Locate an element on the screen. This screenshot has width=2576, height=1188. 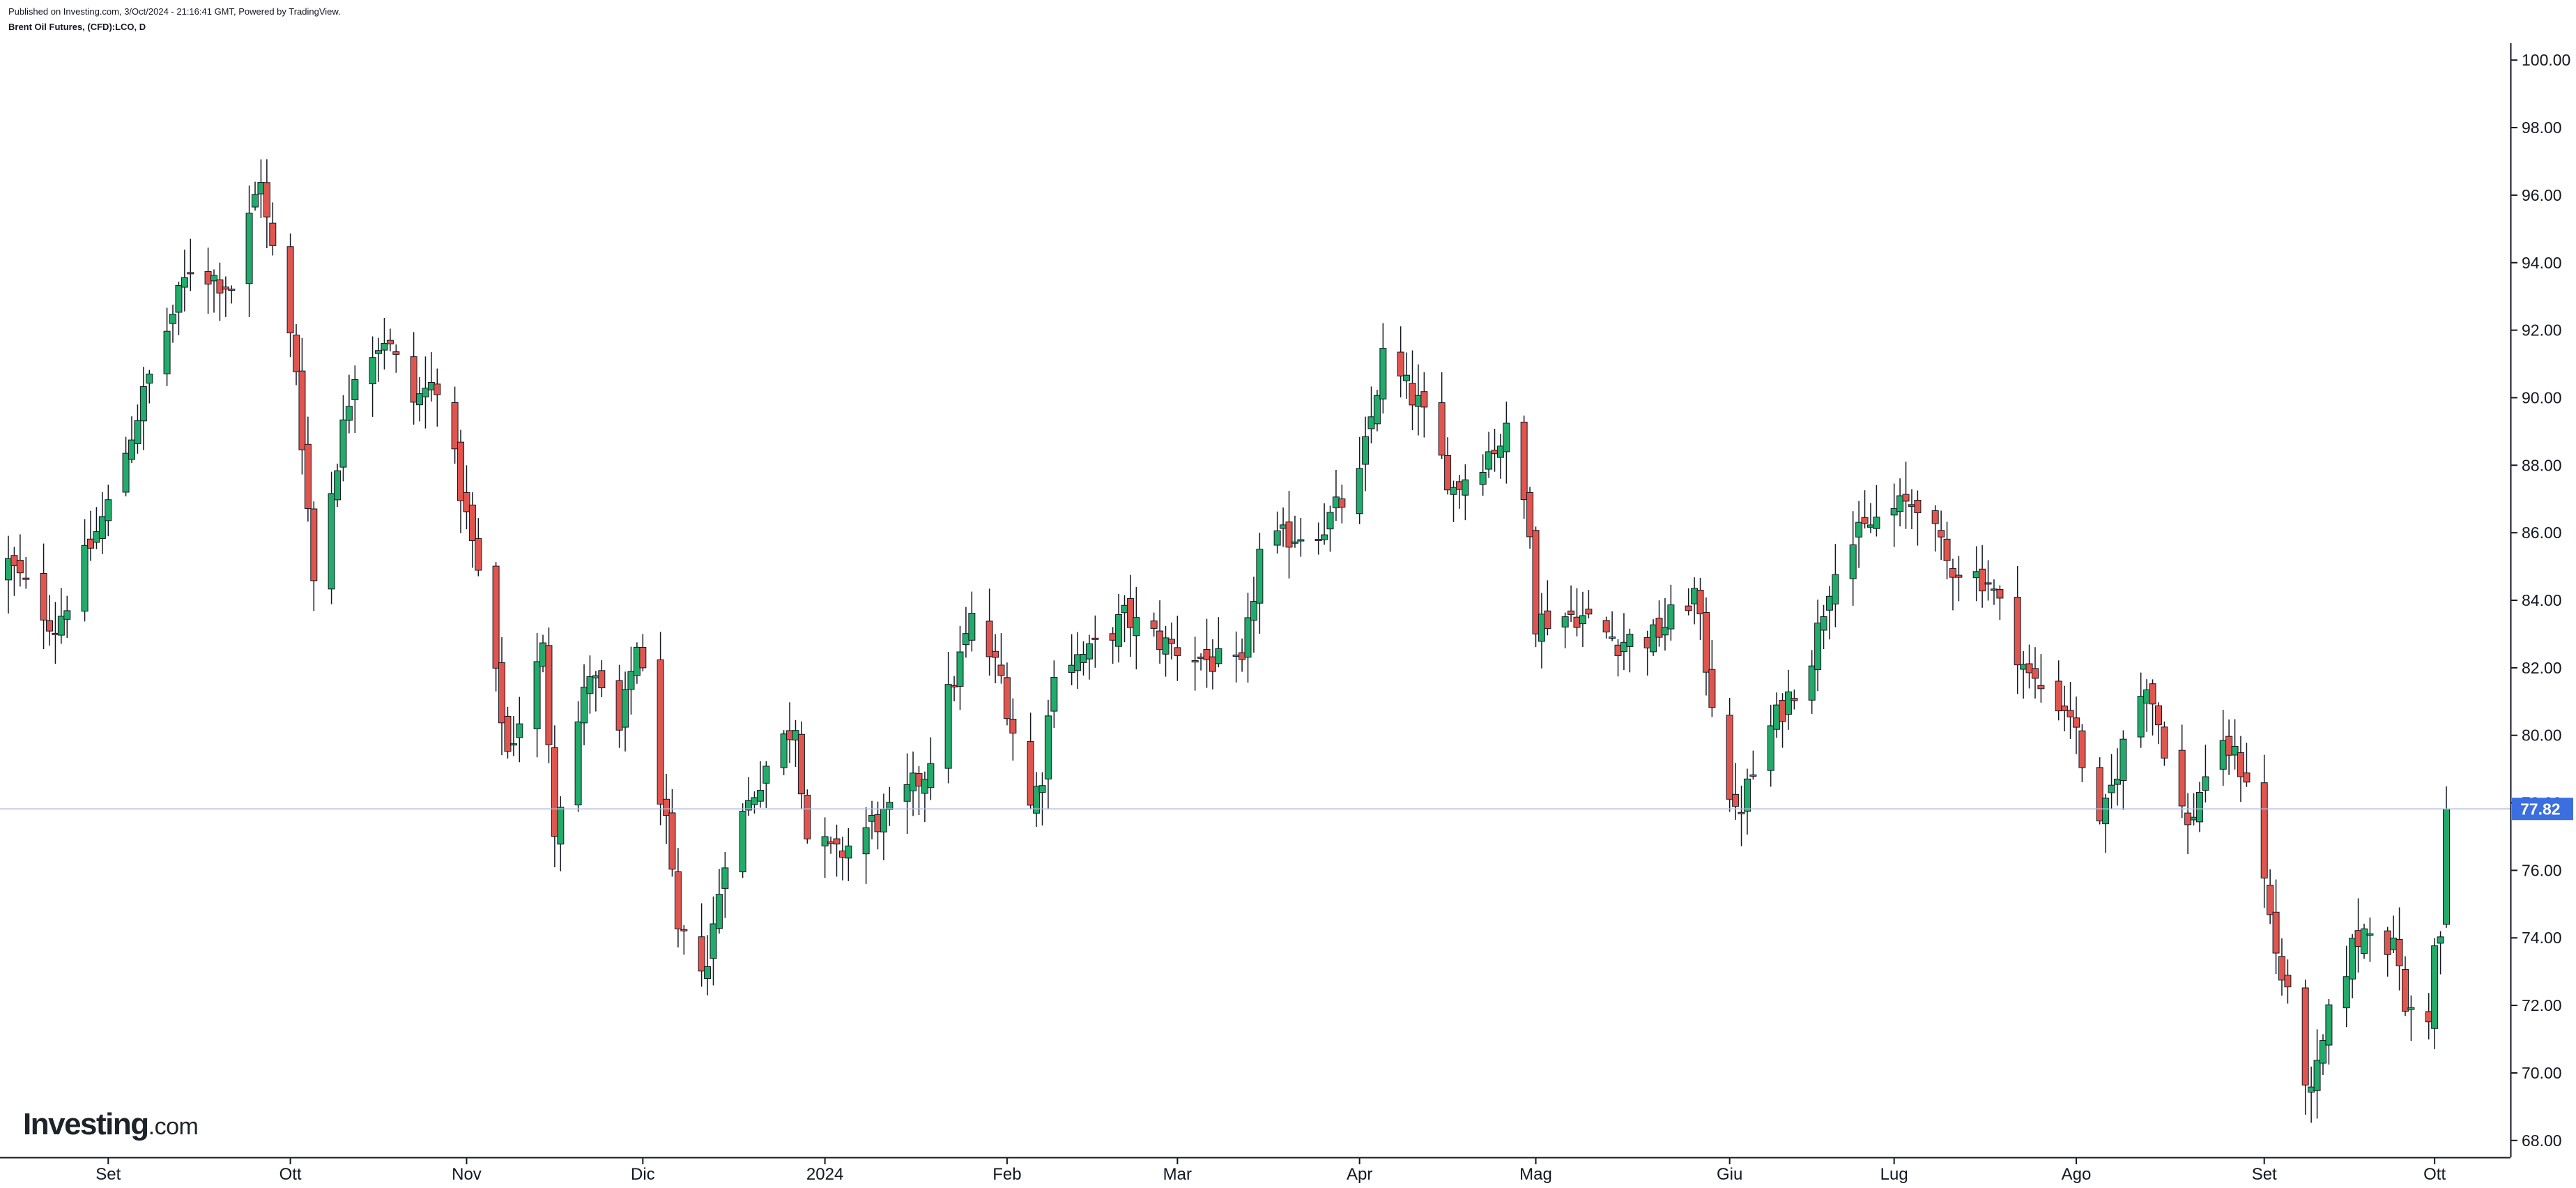
y-tick-label: 98.00 is located at coordinates (2542, 128).